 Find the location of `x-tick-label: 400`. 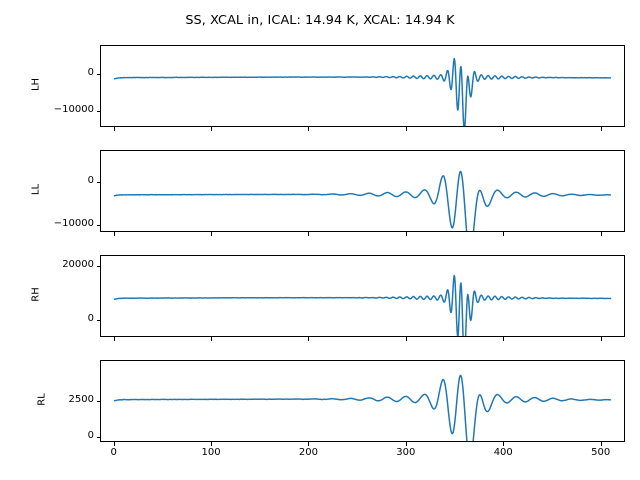

x-tick-label: 400 is located at coordinates (503, 452).